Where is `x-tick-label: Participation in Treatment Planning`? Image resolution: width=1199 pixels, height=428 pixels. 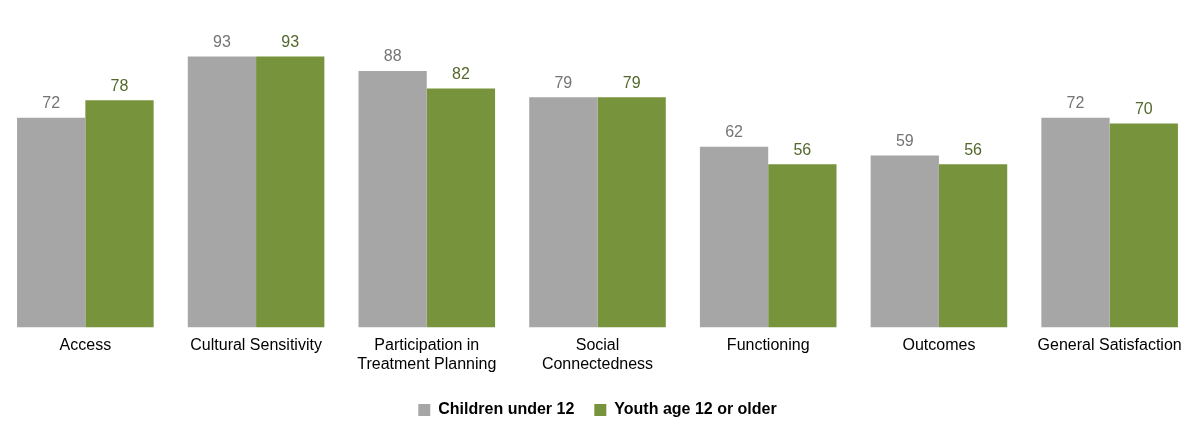
x-tick-label: Participation in Treatment Planning is located at coordinates (427, 353).